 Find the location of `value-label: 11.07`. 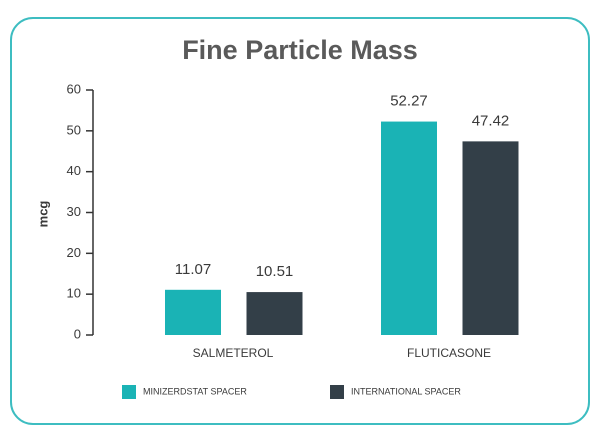

value-label: 11.07 is located at coordinates (193, 269).